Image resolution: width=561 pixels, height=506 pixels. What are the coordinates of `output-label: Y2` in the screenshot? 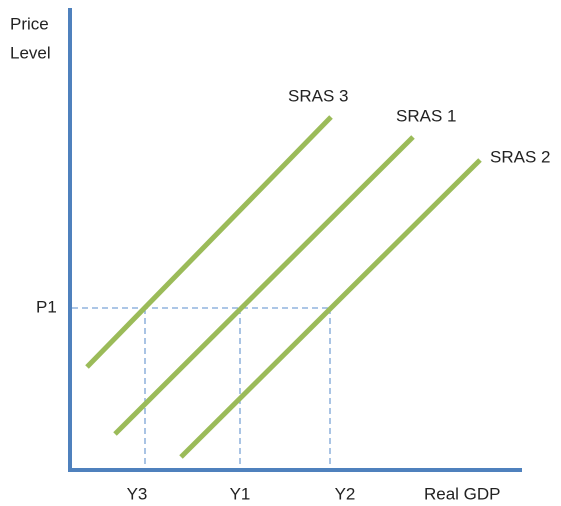 It's located at (345, 493).